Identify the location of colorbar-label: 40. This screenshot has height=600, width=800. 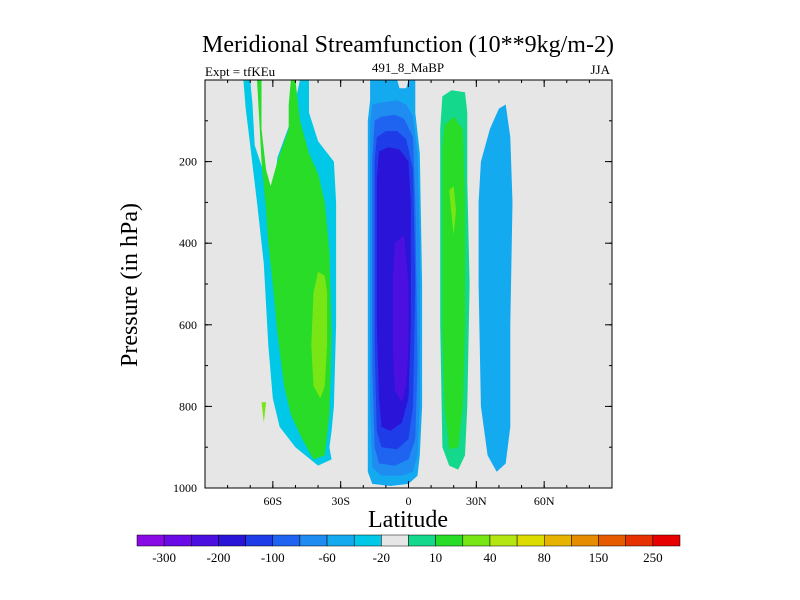
(489, 557).